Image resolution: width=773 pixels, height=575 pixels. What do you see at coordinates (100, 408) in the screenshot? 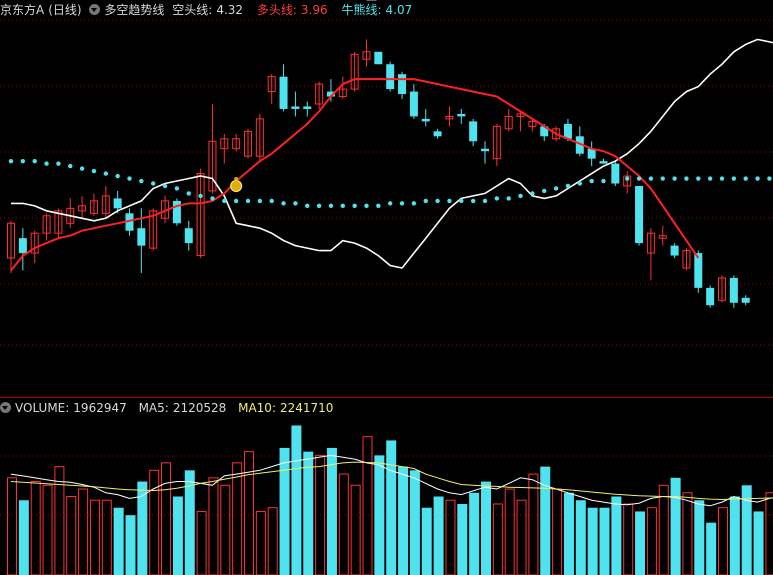
I see `volume-value: 1962947` at bounding box center [100, 408].